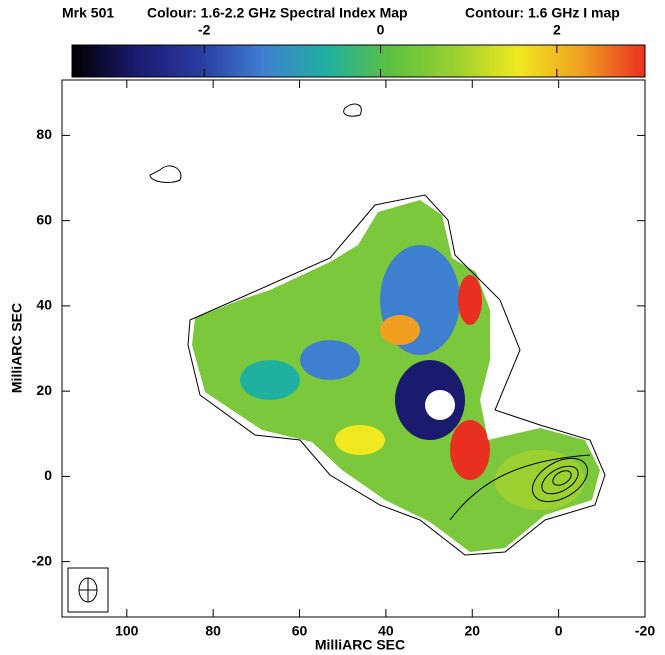 The image size is (665, 655). I want to click on title: Mrk 501, so click(88, 13).